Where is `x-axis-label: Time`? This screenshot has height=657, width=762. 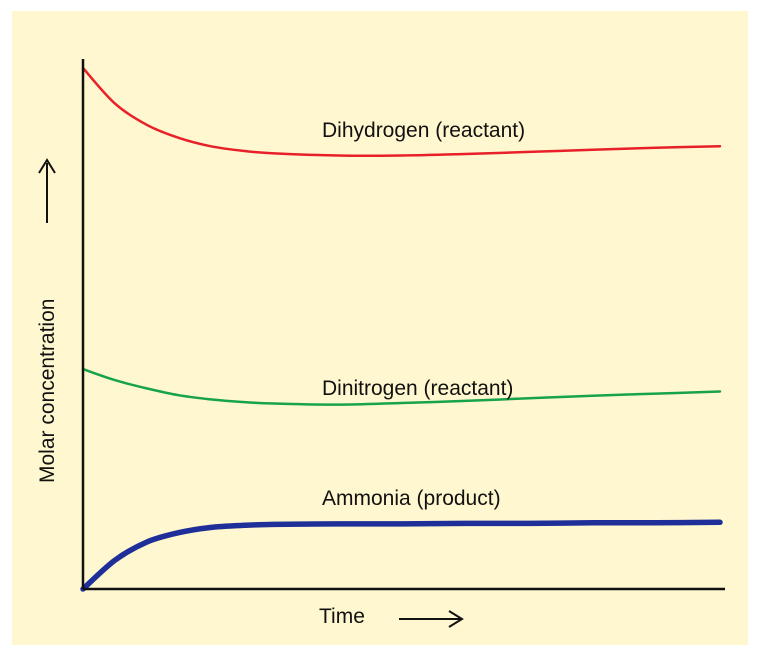 x-axis-label: Time is located at coordinates (342, 616).